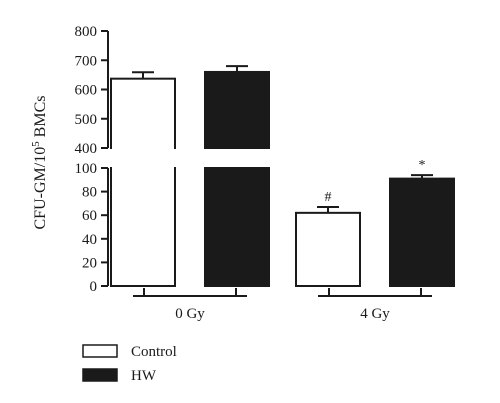 The image size is (500, 403). Describe the element at coordinates (328, 197) in the screenshot. I see `significance-marker: #` at that location.